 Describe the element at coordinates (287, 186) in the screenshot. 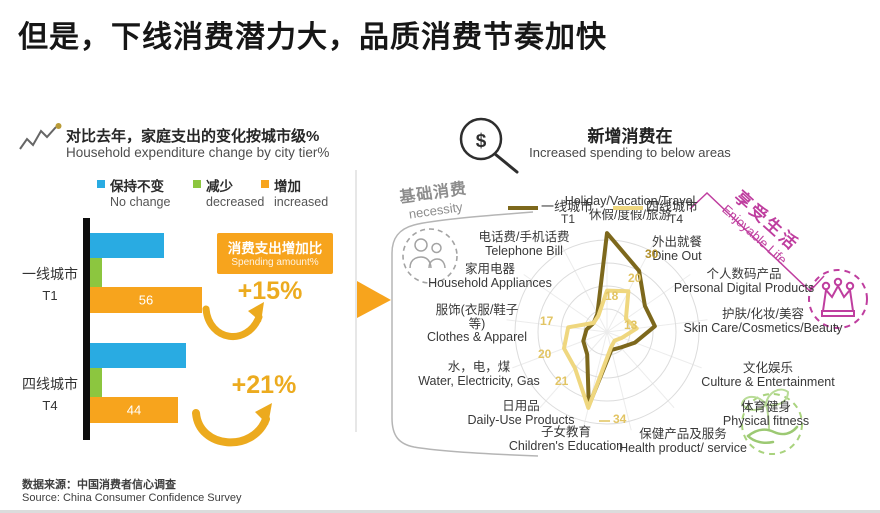

I see `legend-label-zh: 增加` at that location.